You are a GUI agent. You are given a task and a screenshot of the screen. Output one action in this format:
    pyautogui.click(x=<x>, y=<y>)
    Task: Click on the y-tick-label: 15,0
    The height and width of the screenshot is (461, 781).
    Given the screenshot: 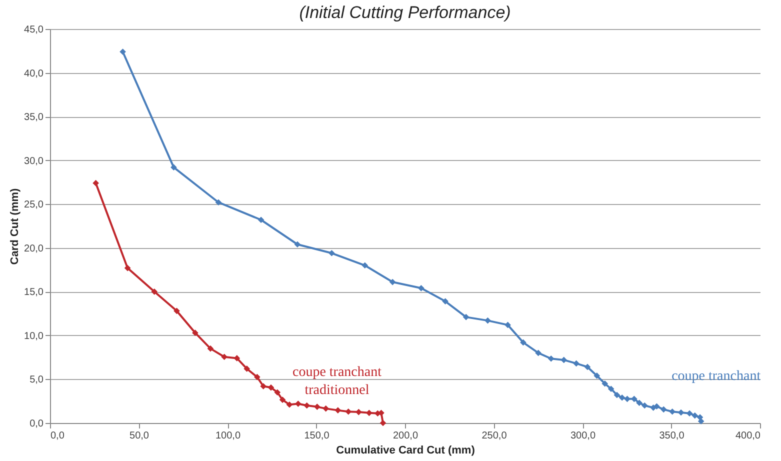 What is the action you would take?
    pyautogui.click(x=34, y=292)
    